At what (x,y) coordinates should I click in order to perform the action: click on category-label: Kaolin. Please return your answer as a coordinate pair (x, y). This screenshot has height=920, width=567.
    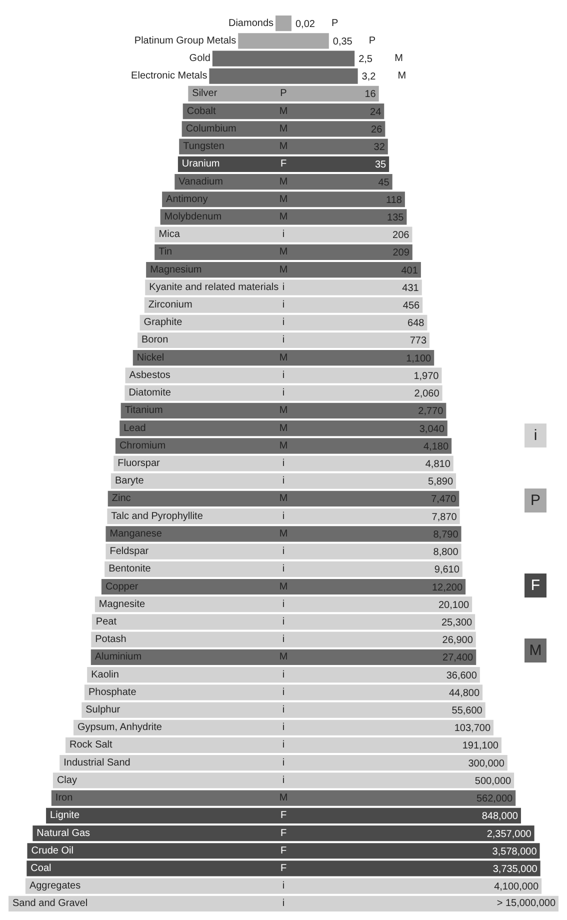
    Looking at the image, I should click on (105, 674).